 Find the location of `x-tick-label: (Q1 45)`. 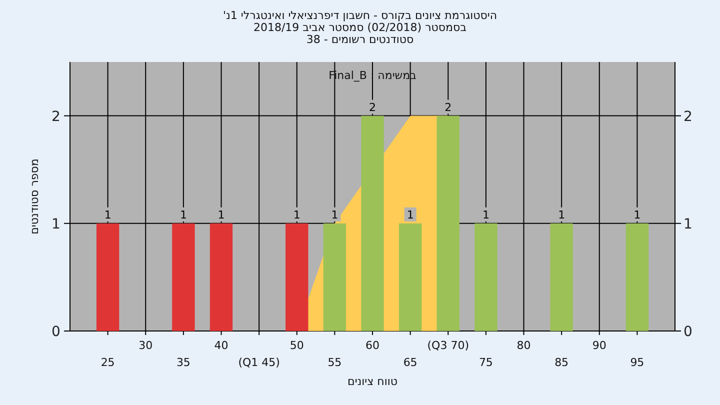

x-tick-label: (Q1 45) is located at coordinates (259, 362).